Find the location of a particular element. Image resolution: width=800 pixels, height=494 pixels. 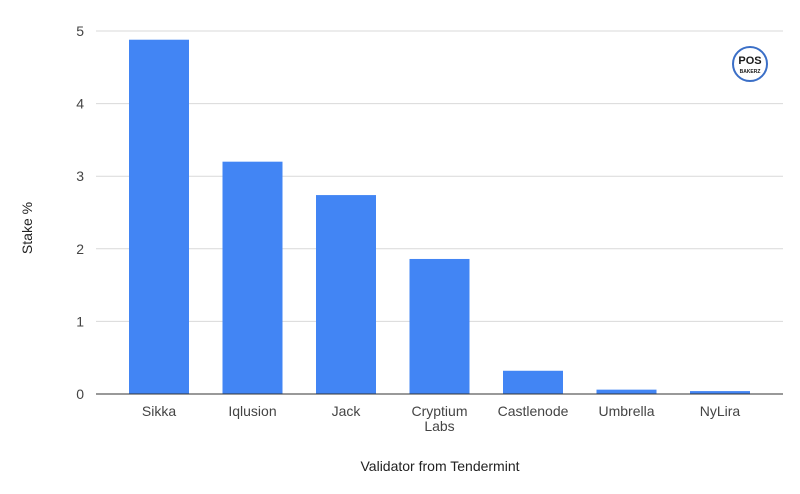

y-tick-label: 1 is located at coordinates (80, 321).